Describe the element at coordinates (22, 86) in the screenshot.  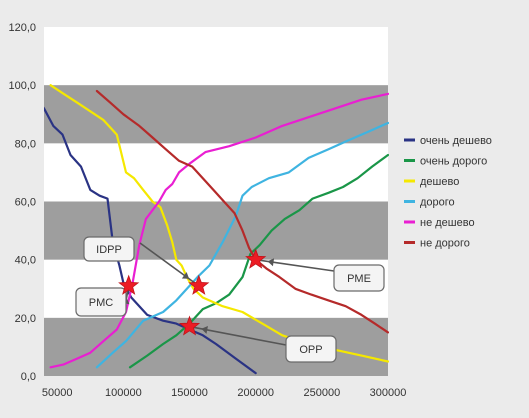
I see `y-tick-label: 100,0` at that location.